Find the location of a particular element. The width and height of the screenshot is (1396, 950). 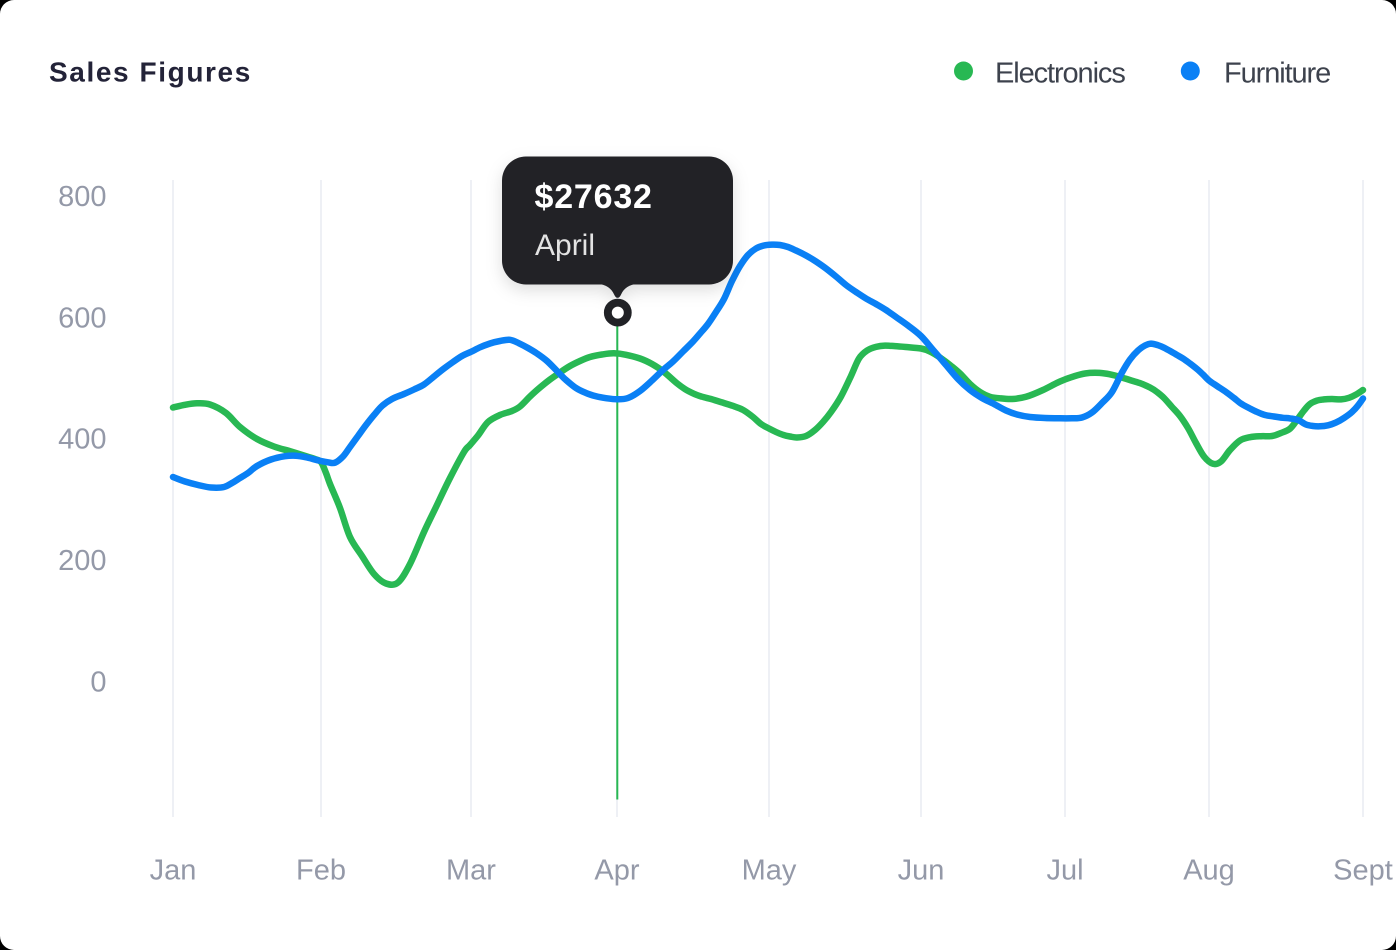

svg-text: 0 is located at coordinates (98, 683).